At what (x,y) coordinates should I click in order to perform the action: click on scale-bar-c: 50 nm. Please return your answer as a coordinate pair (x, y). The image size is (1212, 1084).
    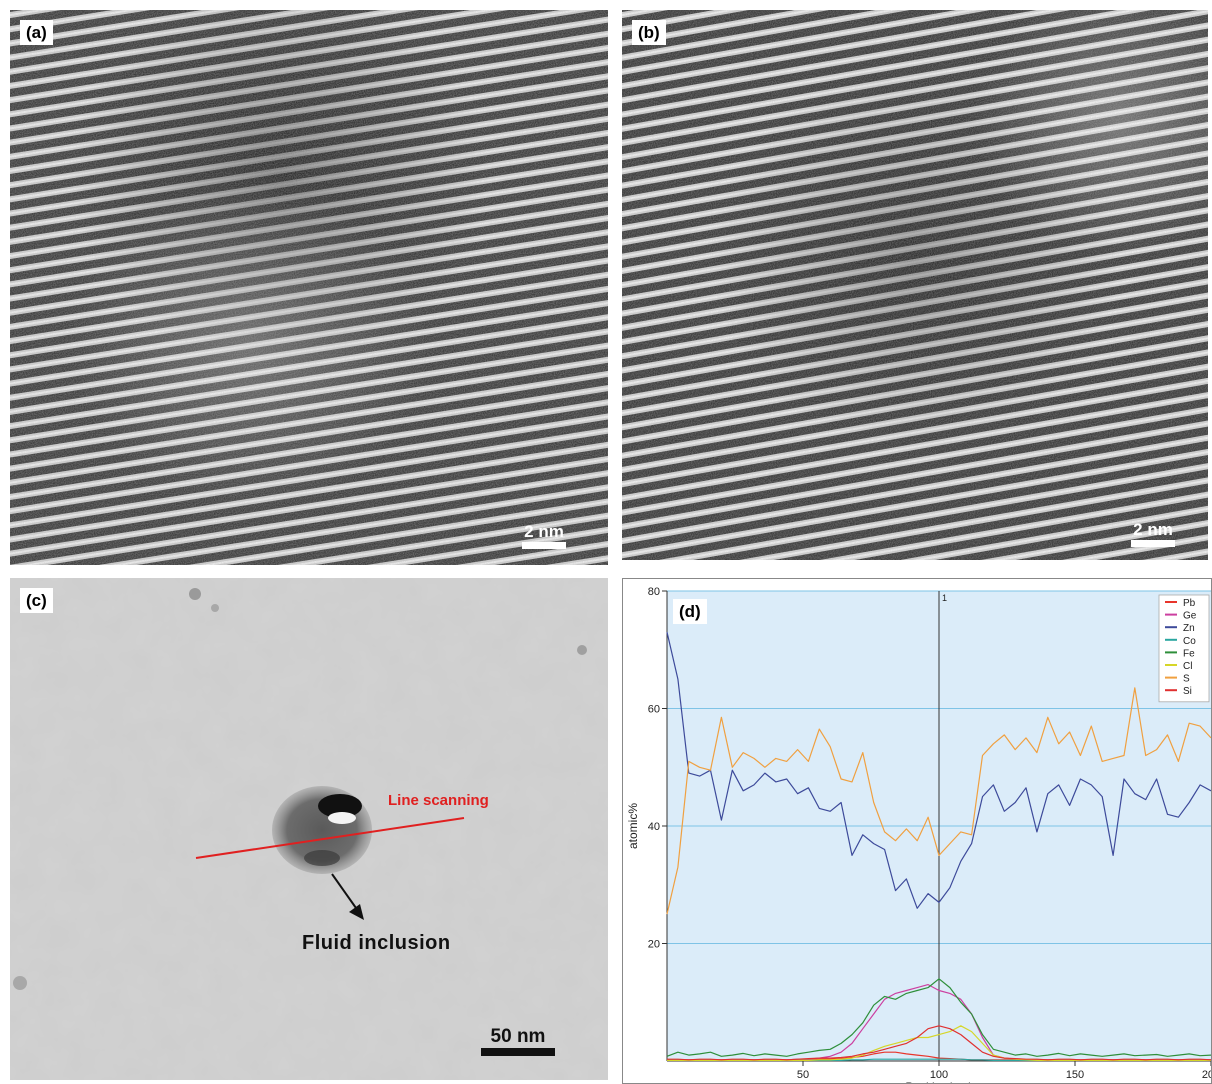
    Looking at the image, I should click on (518, 1041).